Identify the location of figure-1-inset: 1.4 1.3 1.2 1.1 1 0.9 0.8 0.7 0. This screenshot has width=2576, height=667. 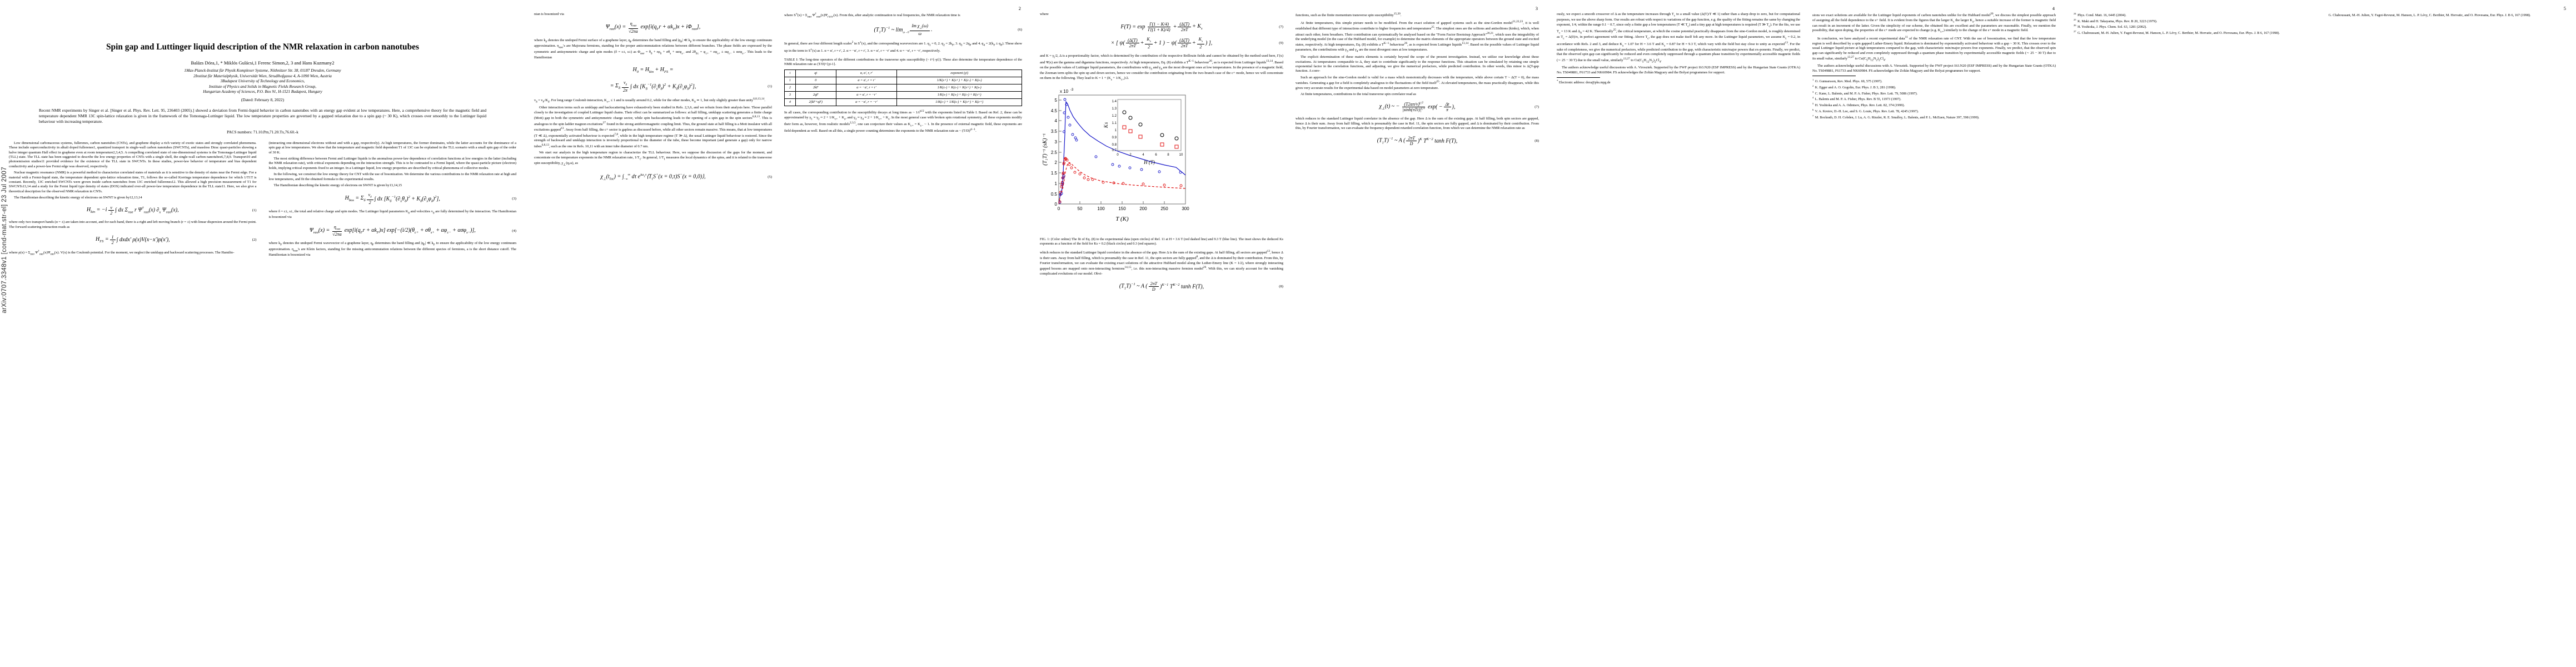
(1143, 132).